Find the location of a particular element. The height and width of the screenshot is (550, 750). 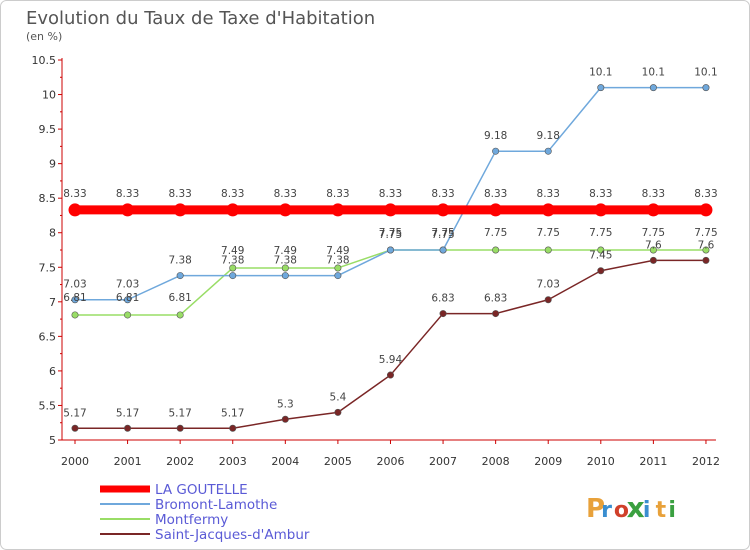

legend-label-0: LA GOUTELLE is located at coordinates (201, 490).